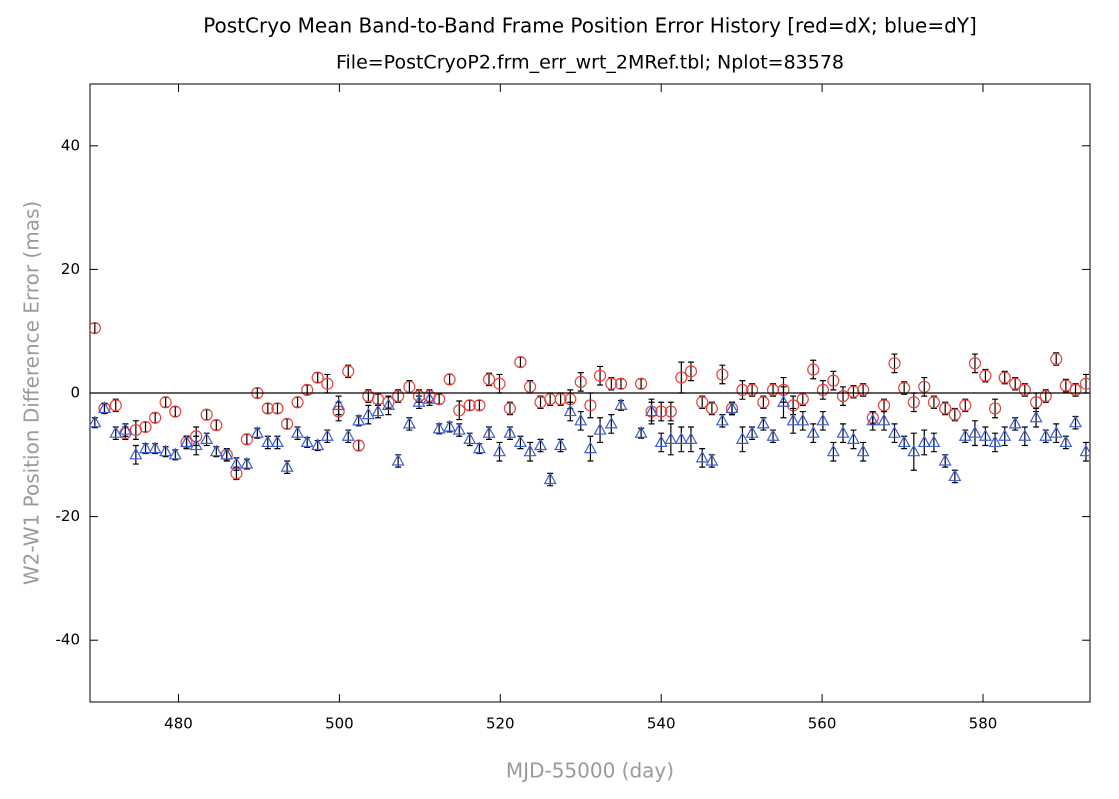 The width and height of the screenshot is (1119, 799). What do you see at coordinates (590, 771) in the screenshot?
I see `x-axis-label: MJD-55000 (day)` at bounding box center [590, 771].